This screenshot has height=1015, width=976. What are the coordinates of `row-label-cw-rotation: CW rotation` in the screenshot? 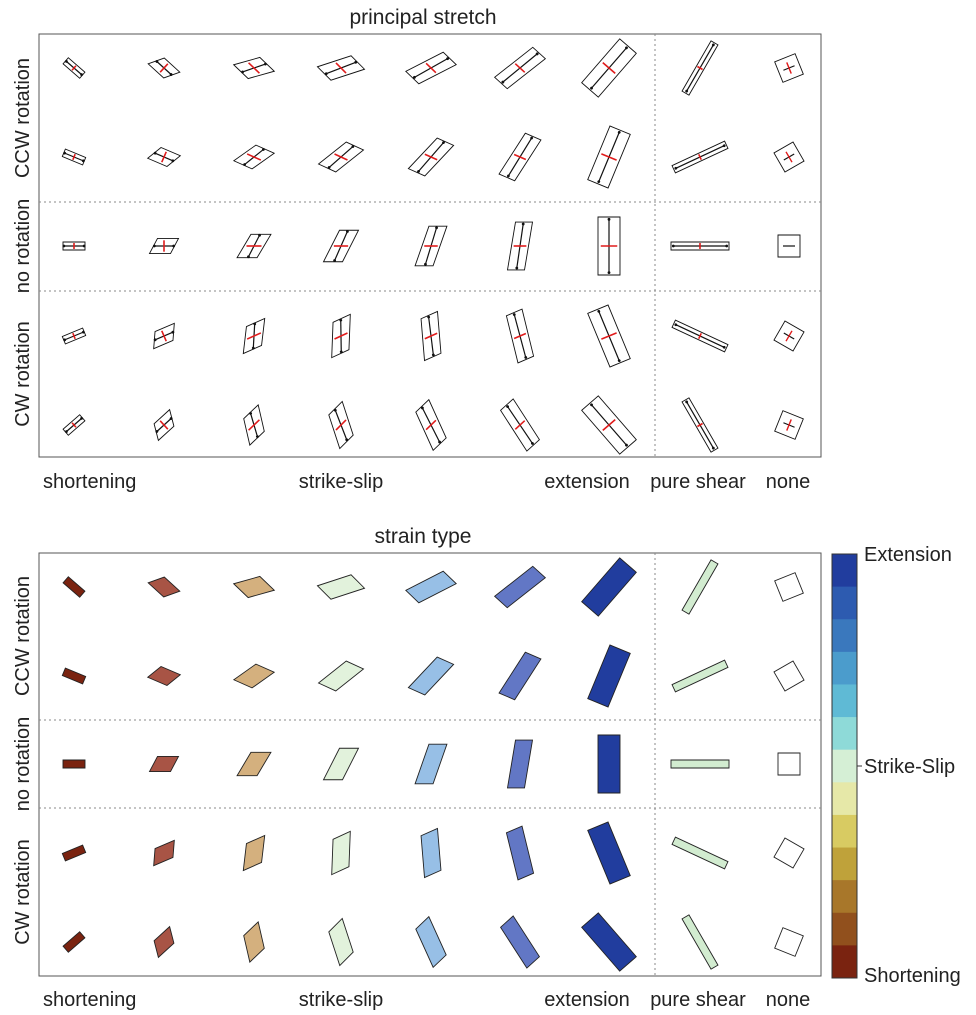 It's located at (23, 892).